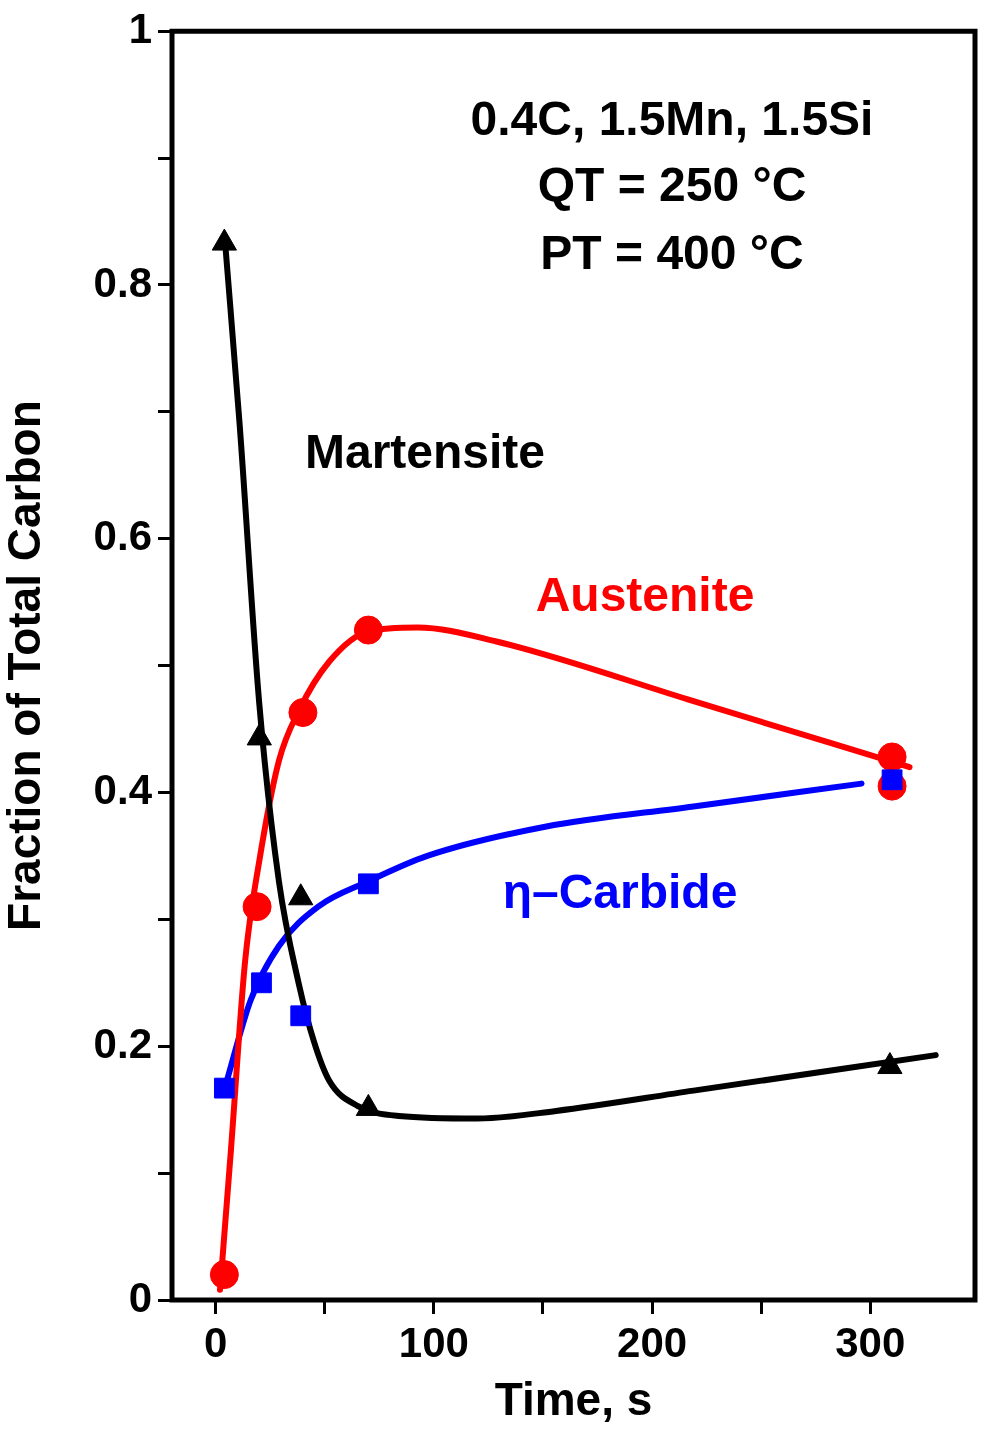  I want to click on x-tick-label: 0, so click(215, 1342).